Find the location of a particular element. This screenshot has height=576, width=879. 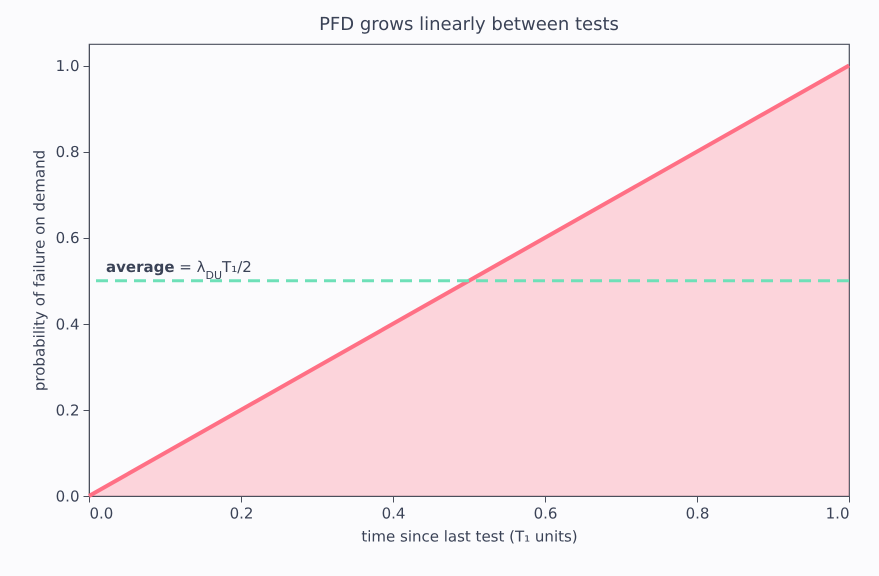

x-tick-label: 0.0 is located at coordinates (102, 513).